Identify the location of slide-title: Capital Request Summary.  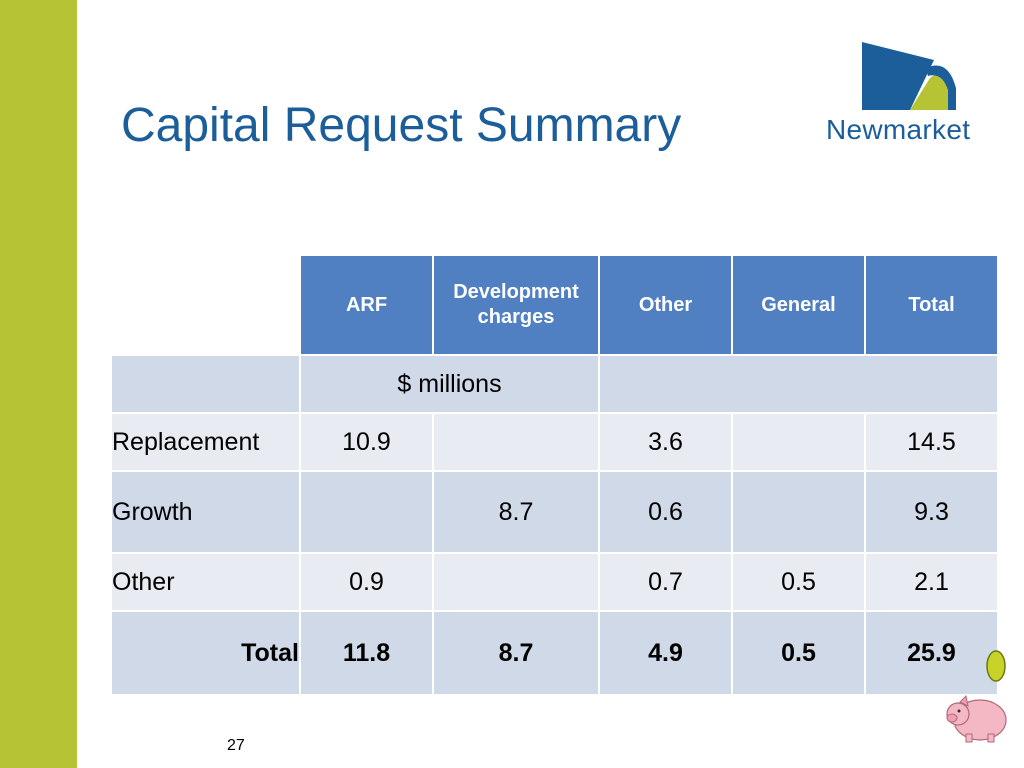
(401, 125).